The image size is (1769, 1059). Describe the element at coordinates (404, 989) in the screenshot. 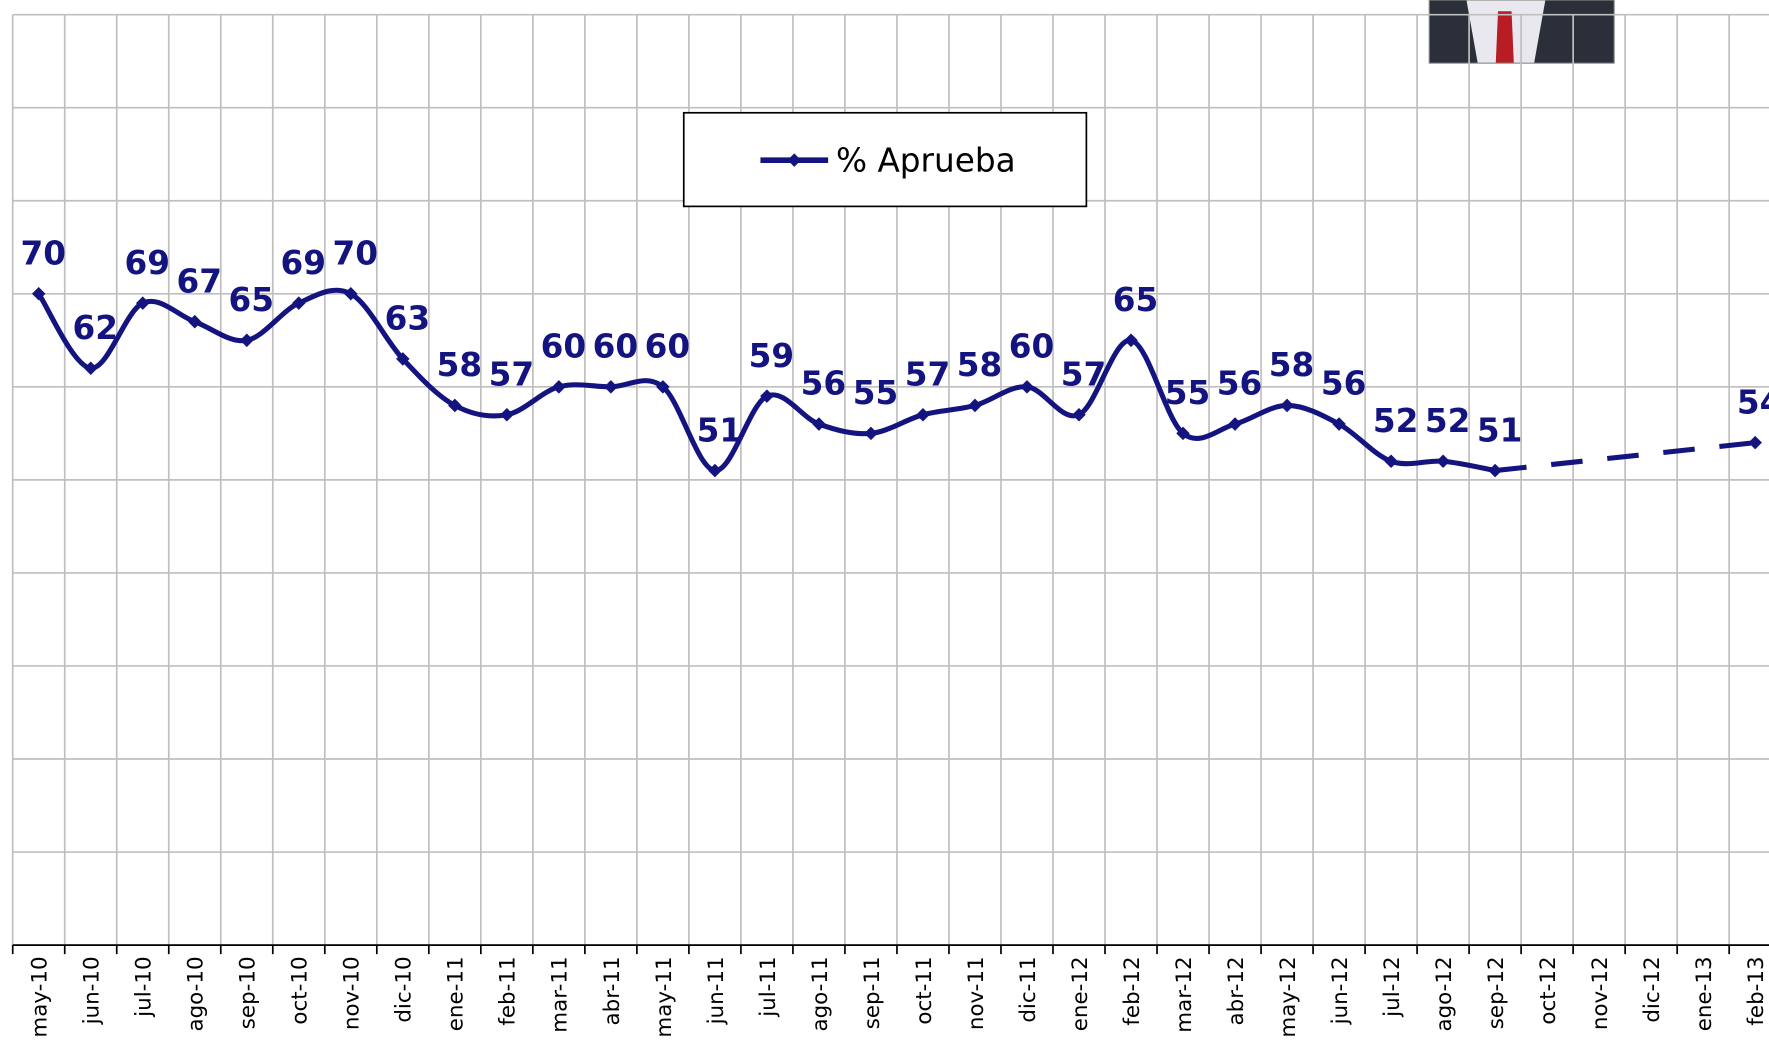

I see `x-tick-label: dic-10` at that location.